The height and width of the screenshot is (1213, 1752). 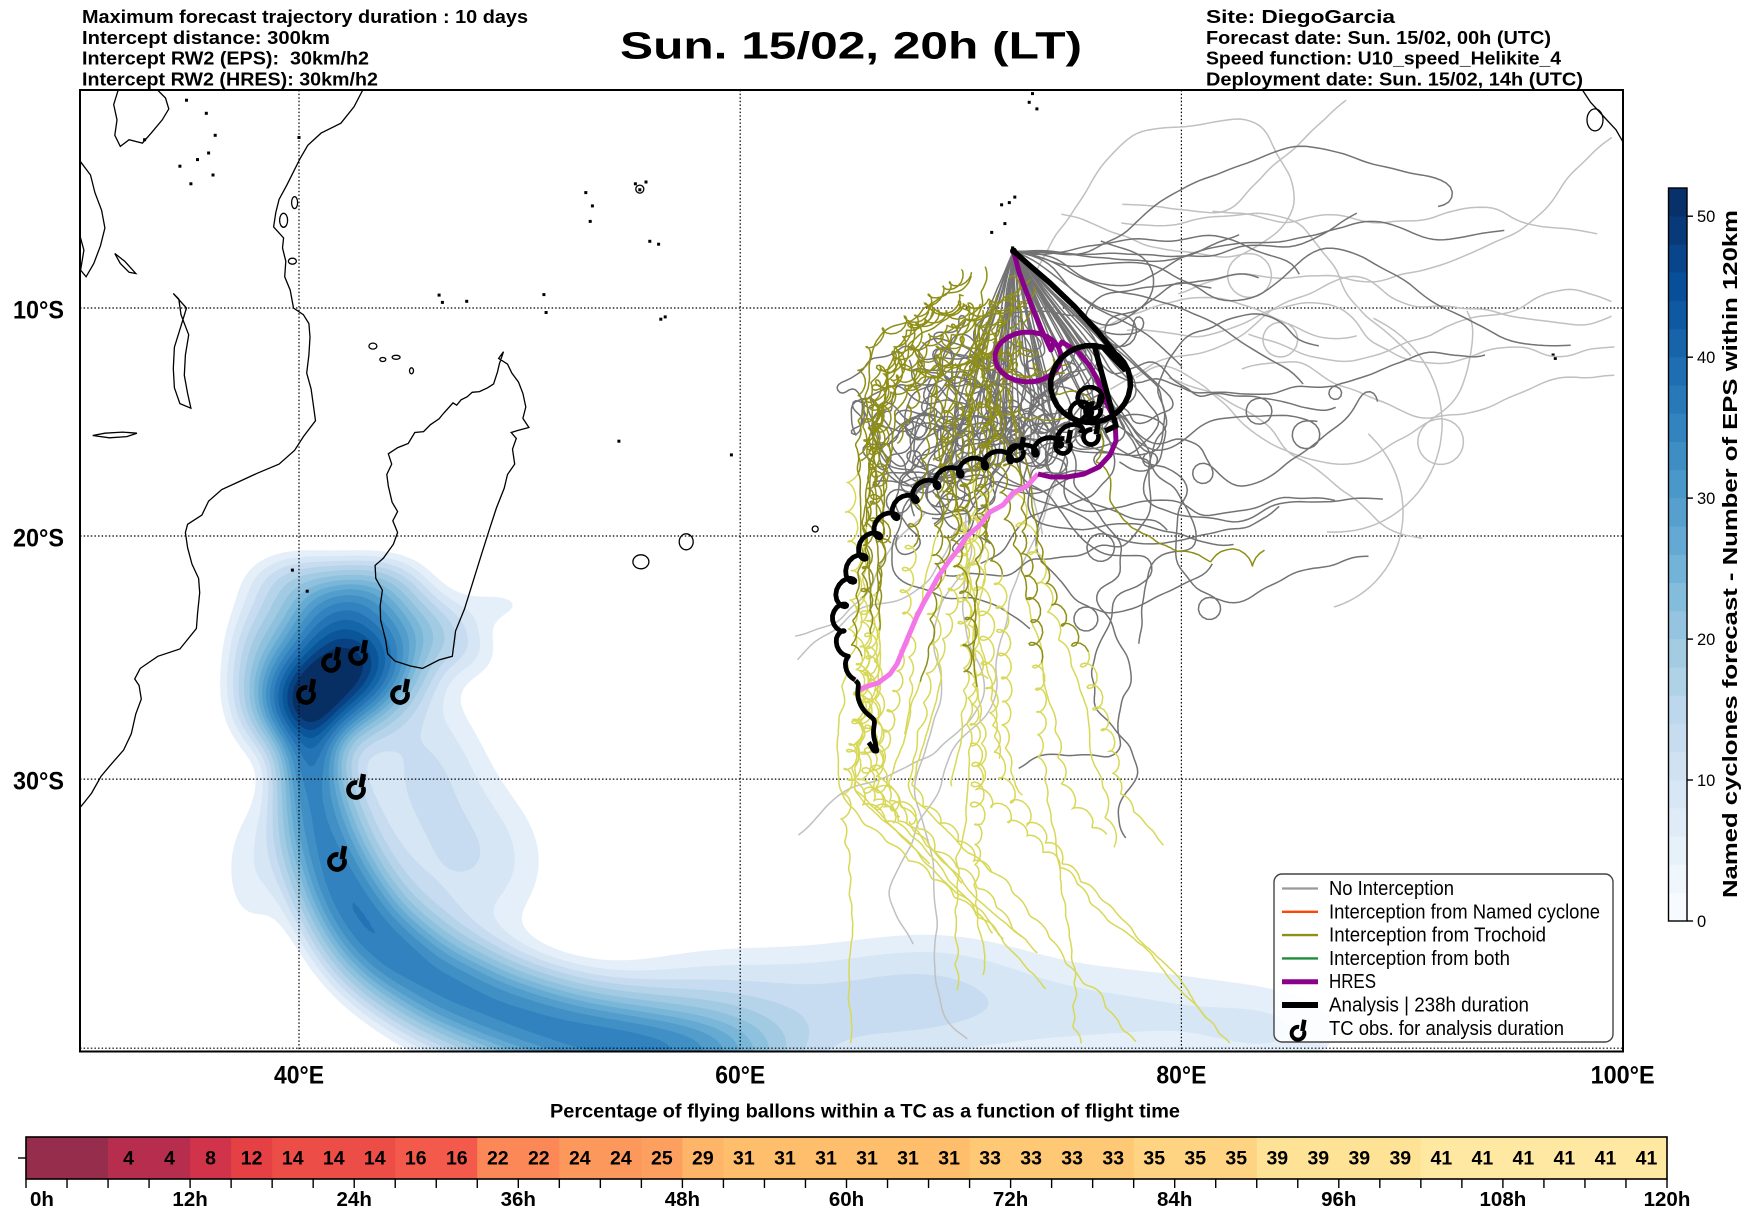 I want to click on svg-text: 50, so click(x=1706, y=217).